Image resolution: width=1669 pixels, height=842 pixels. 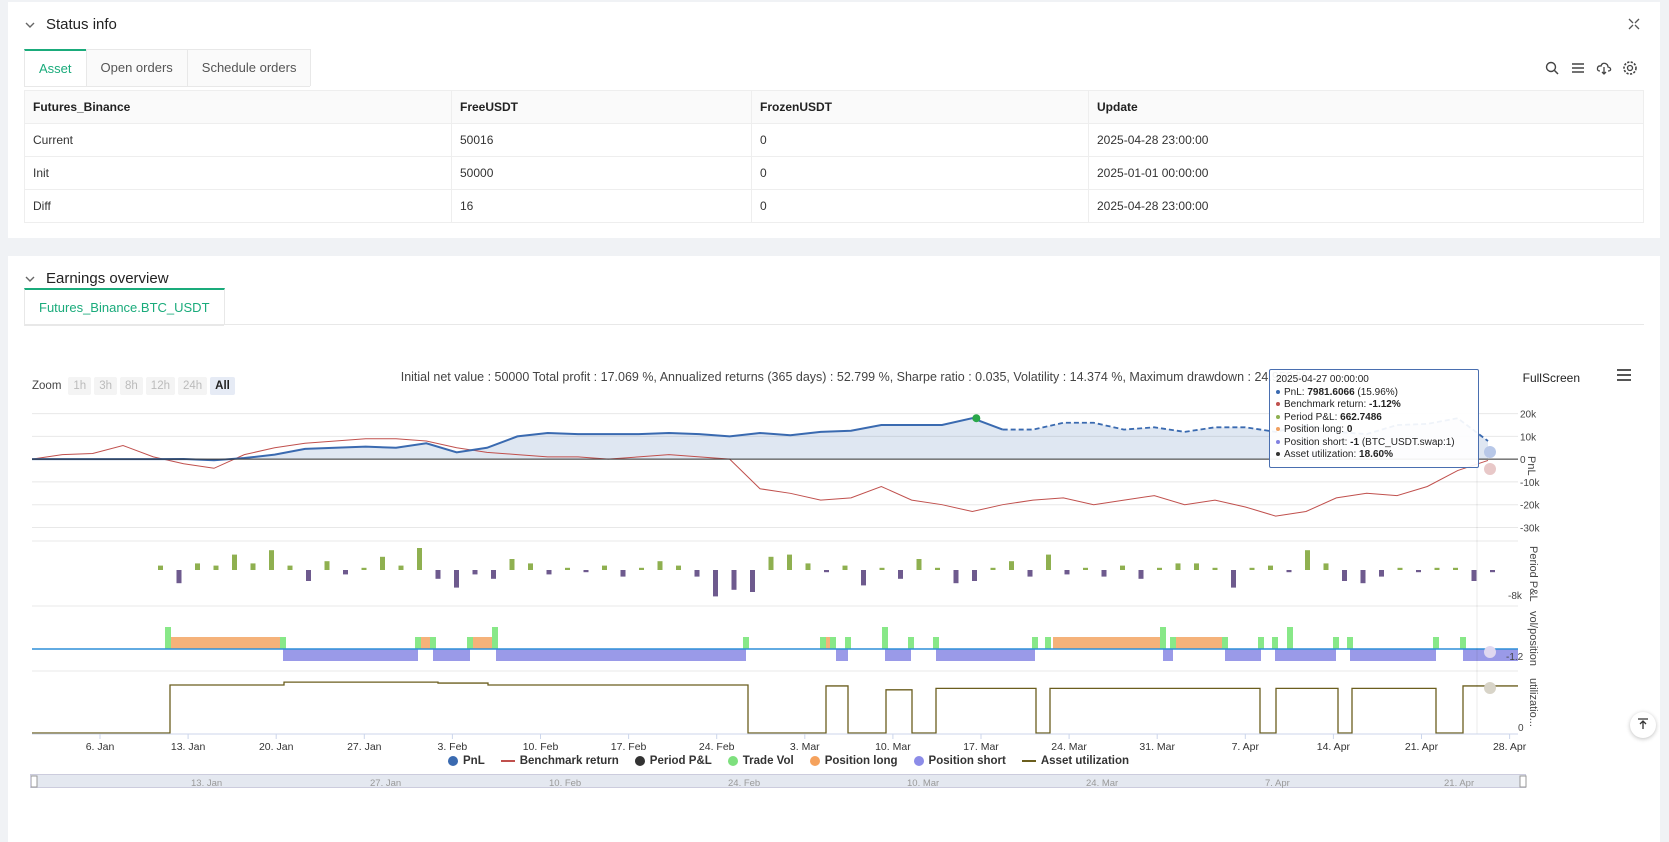 I want to click on tab-open-orders: Open orders, so click(x=136, y=67).